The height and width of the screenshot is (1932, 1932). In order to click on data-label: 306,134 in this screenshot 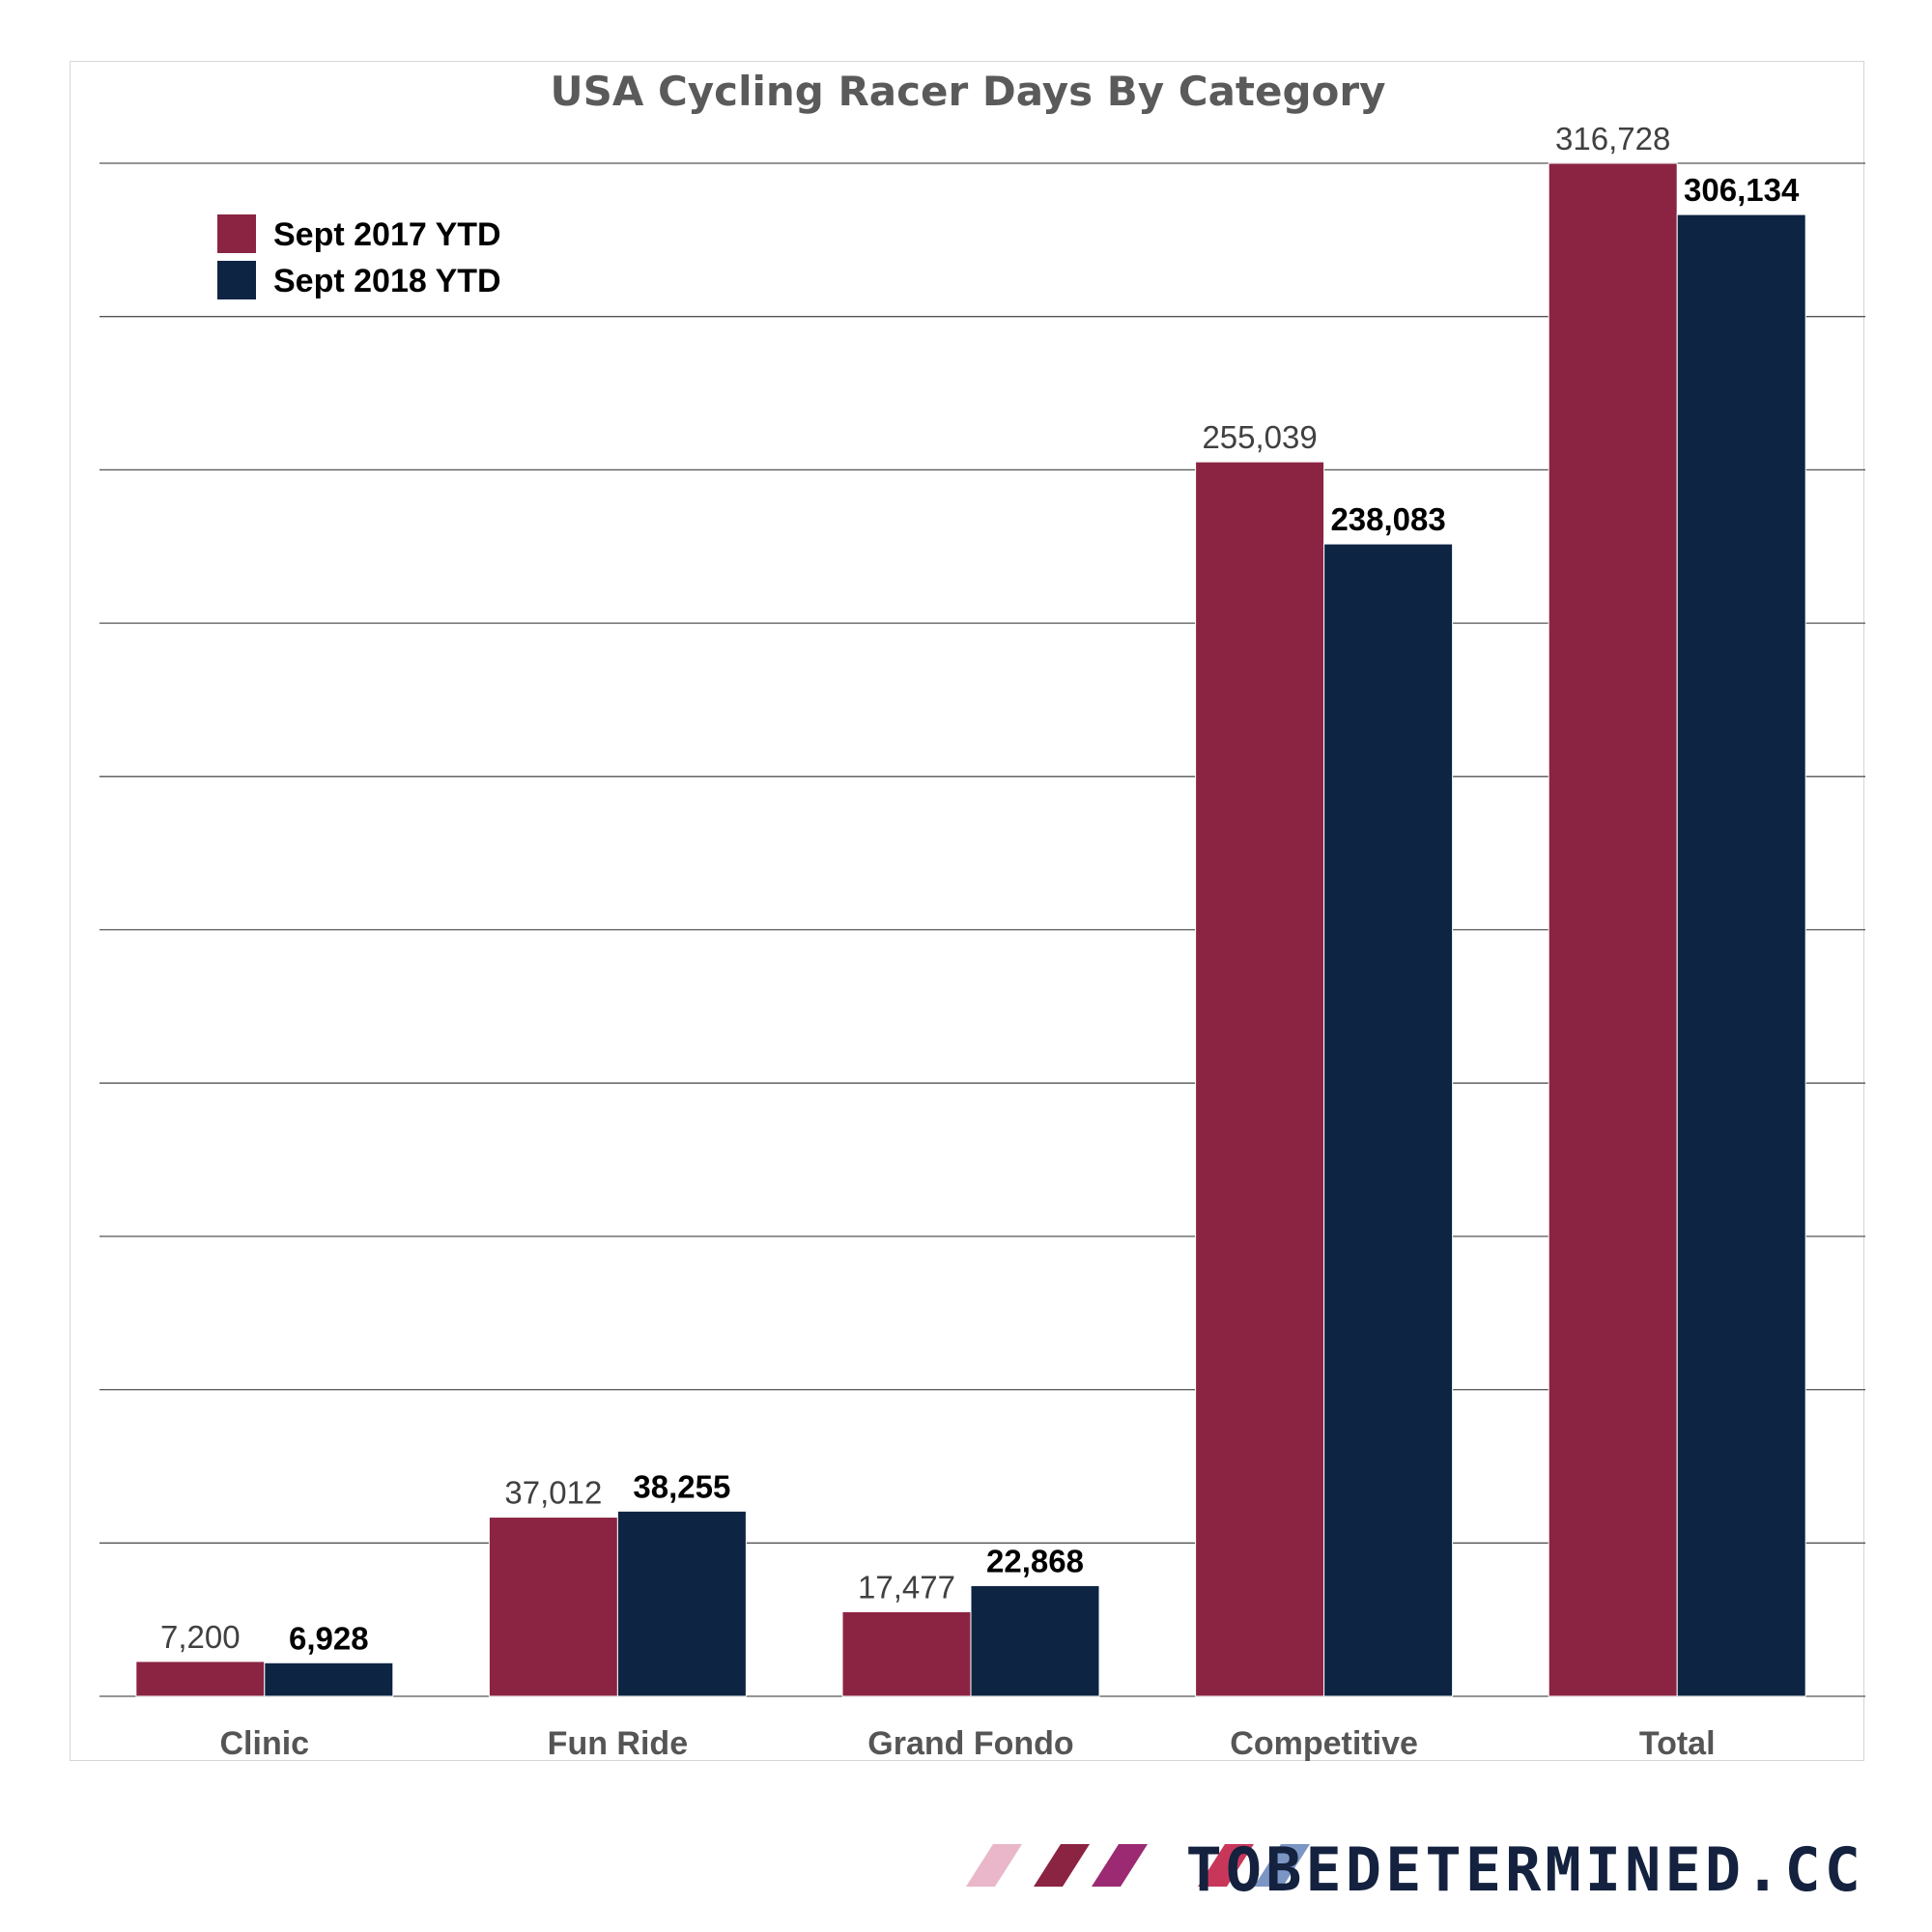, I will do `click(1742, 190)`.